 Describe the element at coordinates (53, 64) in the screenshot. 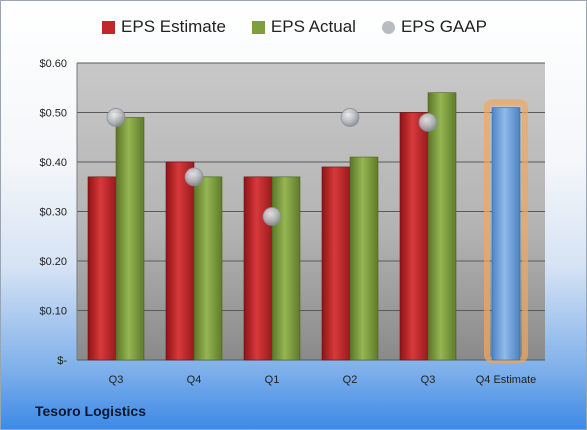

I see `y-tick-label: $0.60` at that location.